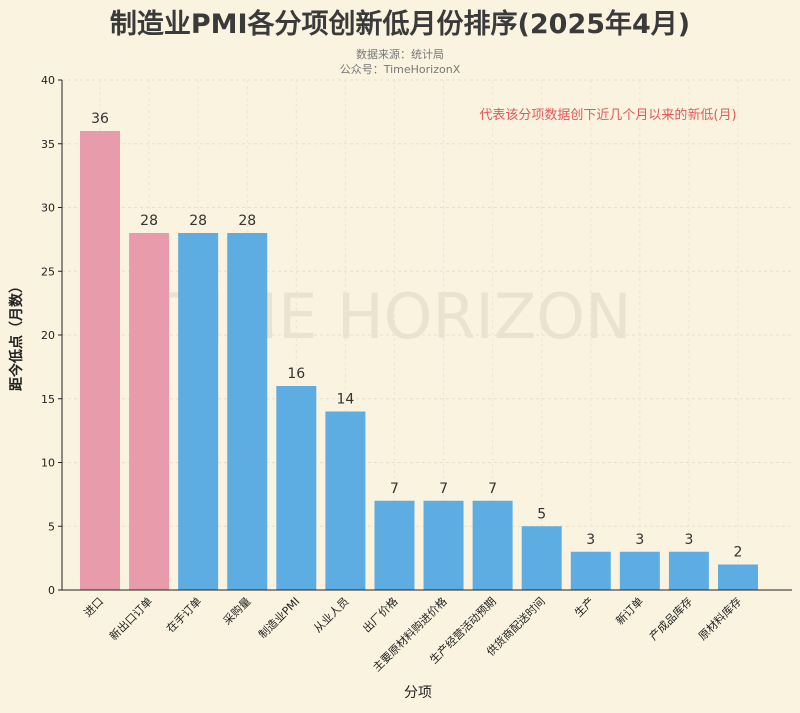  I want to click on x-axis-label: 分项, so click(418, 693).